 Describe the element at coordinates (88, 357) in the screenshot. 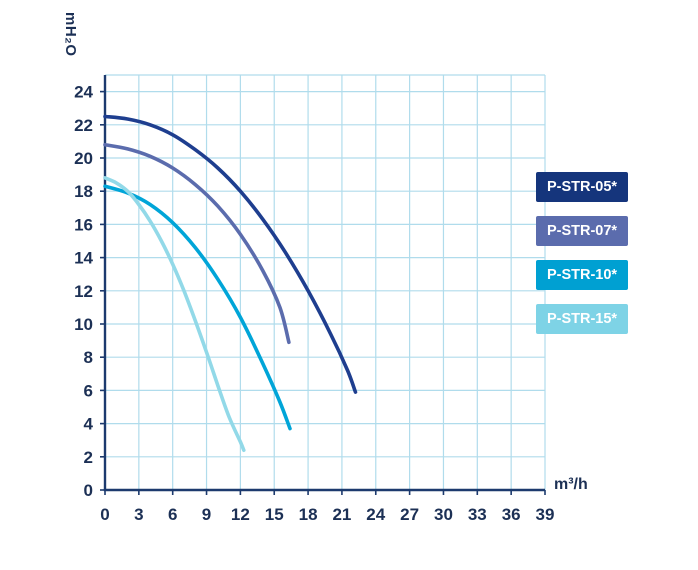

I see `y-tick-label: 8` at that location.